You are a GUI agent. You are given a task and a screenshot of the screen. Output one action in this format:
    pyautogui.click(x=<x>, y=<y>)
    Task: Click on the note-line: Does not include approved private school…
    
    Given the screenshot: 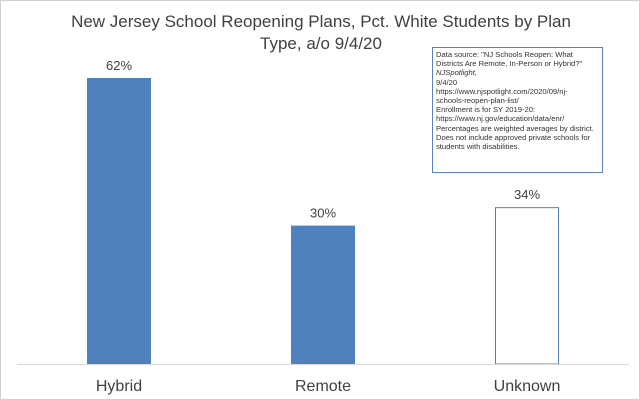 What is the action you would take?
    pyautogui.click(x=513, y=137)
    